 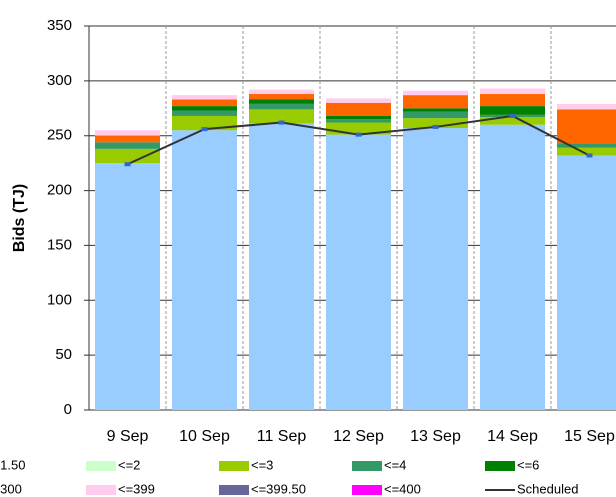 I want to click on legend-label: Scheduled, so click(x=547, y=488).